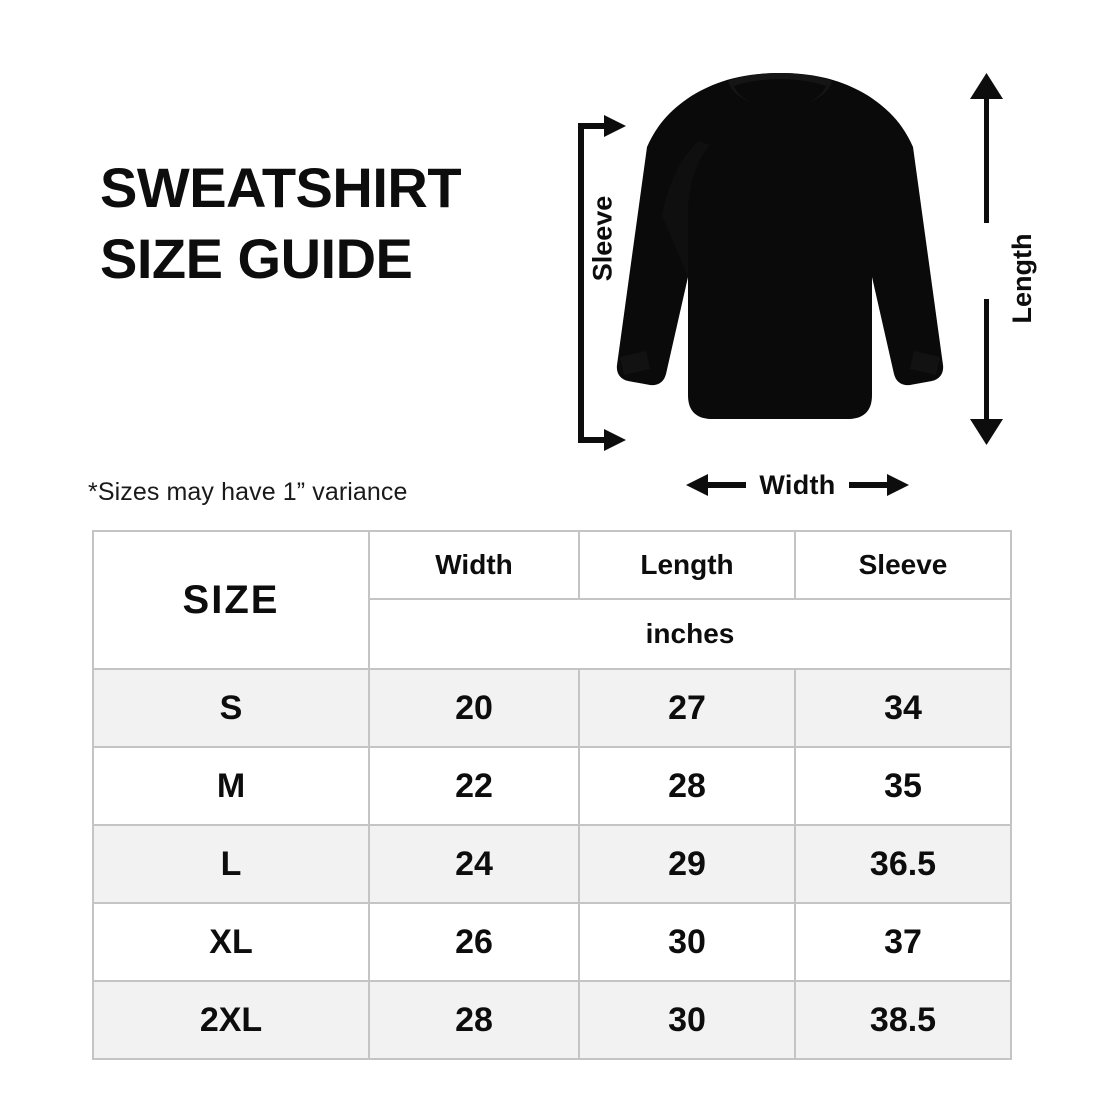 The image size is (1100, 1100). I want to click on table-row: L 24 29 36.5, so click(552, 864).